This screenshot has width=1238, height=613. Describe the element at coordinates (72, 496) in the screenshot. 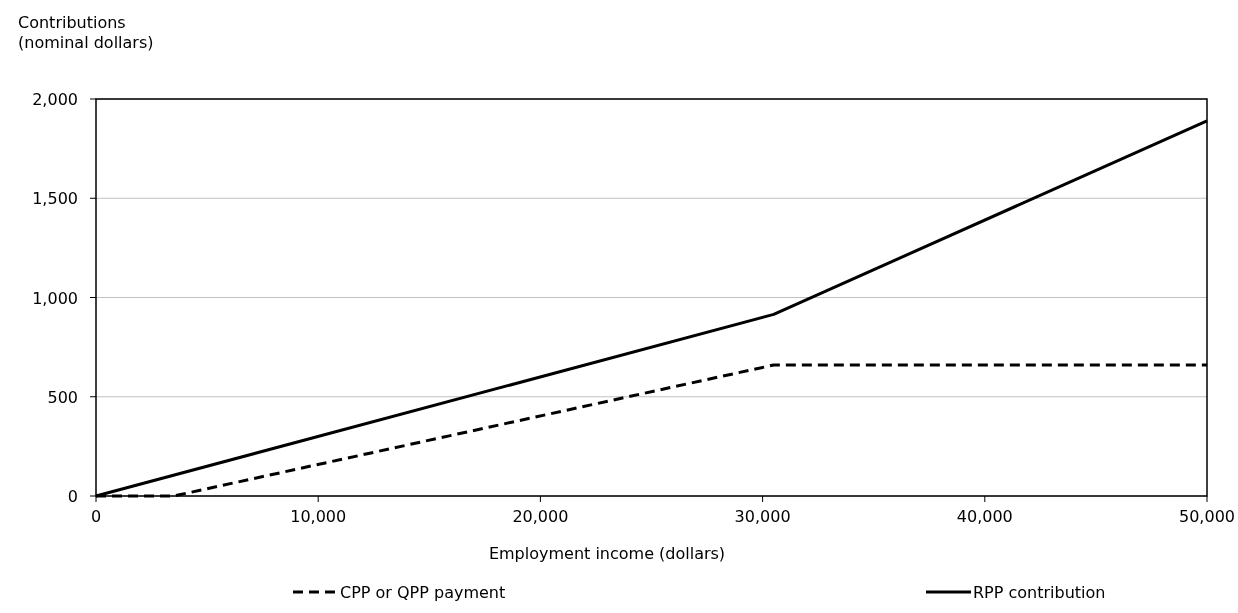

I see `y-tick-label: 0` at that location.